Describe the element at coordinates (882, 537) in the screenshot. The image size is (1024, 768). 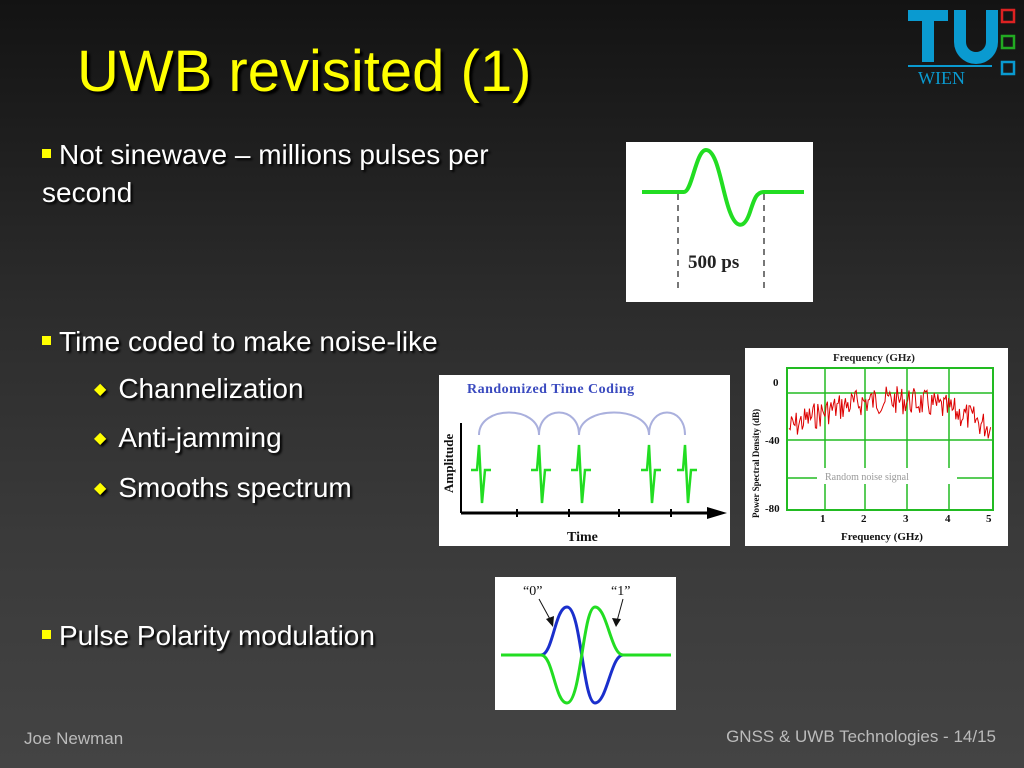
I see `noise-xlabel: Frequency (GHz)` at that location.